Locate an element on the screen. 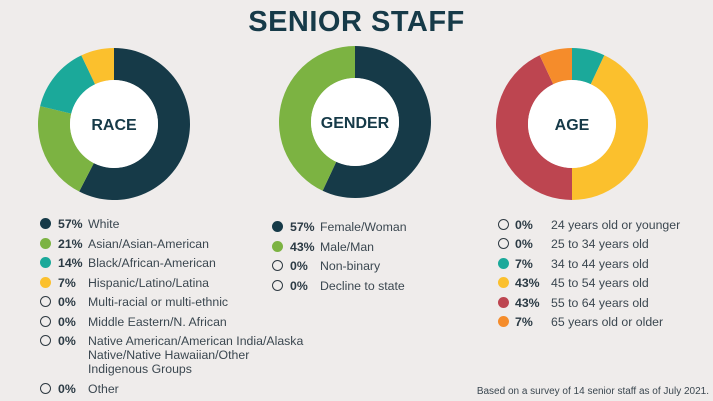 This screenshot has width=713, height=401. legend-item: 0% 25 to 34 years old is located at coordinates (605, 244).